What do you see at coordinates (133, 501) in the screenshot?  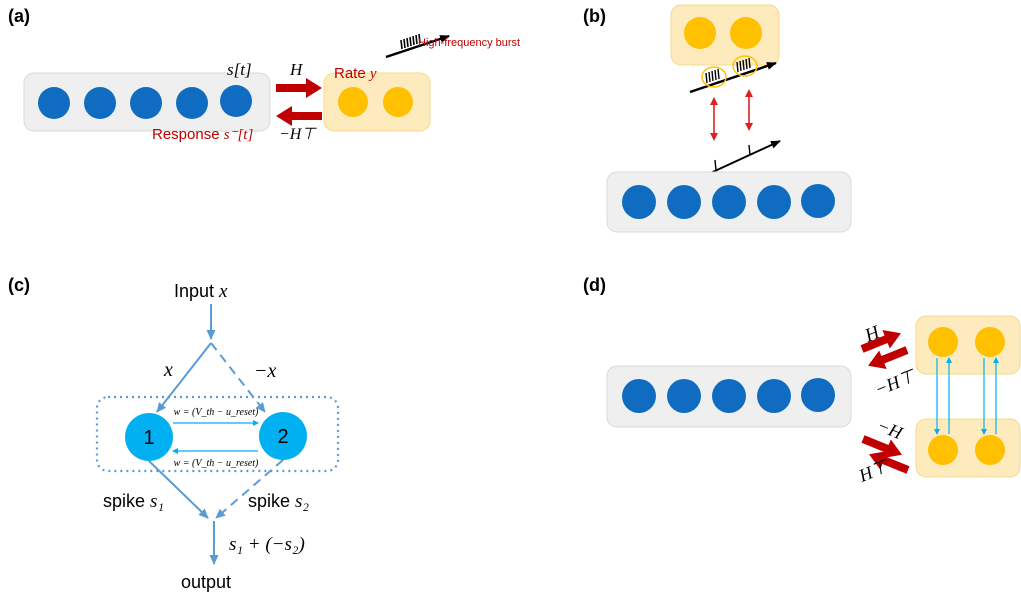 I see `spike-1-label: spike s₁` at bounding box center [133, 501].